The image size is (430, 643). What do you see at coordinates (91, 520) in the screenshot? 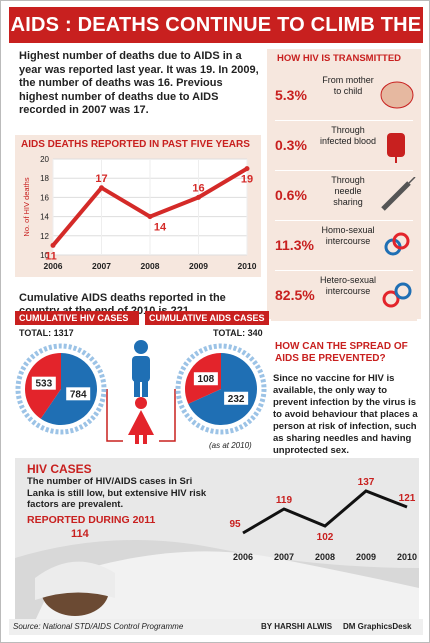
I see `reported-label: REPORTED DURING 2011` at bounding box center [91, 520].